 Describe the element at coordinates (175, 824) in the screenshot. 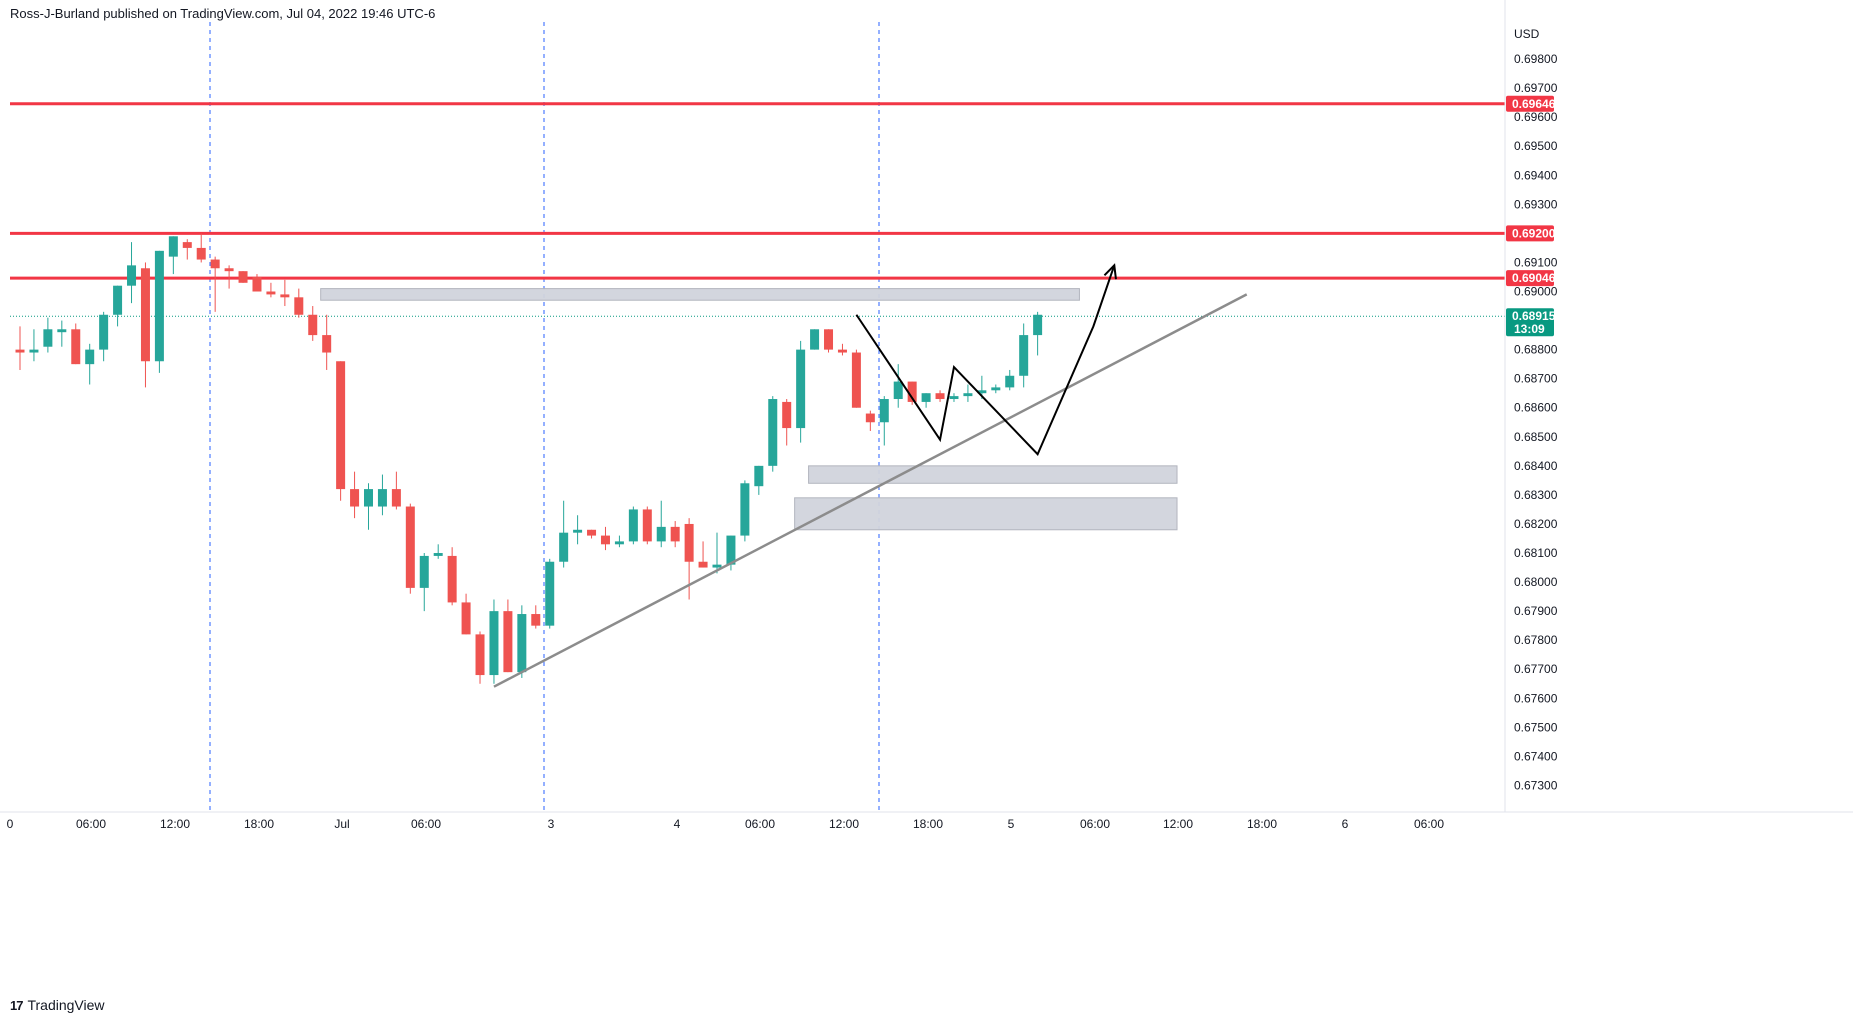

I see `x-tick-label: 12:00` at that location.